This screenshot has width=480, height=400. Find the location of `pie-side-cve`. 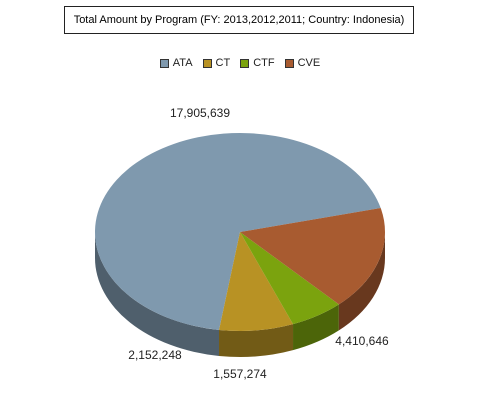

pie-side-cve is located at coordinates (361, 281).